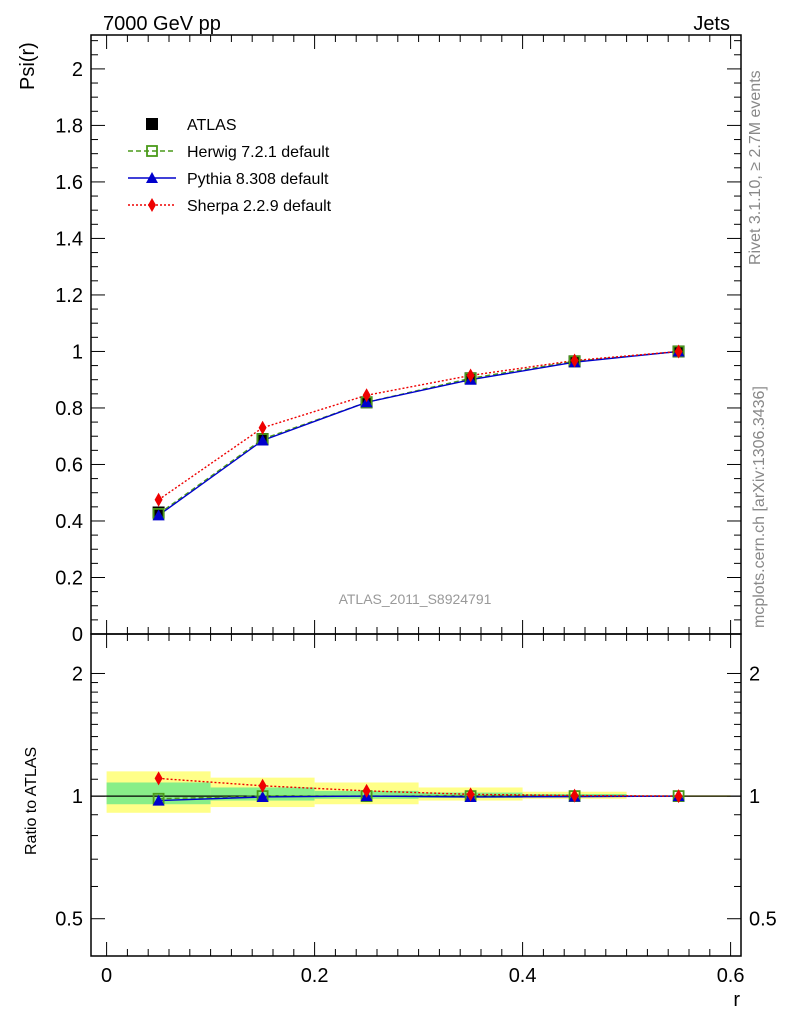 The image size is (786, 1024). I want to click on rivet-version-label: Rivet 3.1.10, ≥ 2.7M events, so click(755, 167).